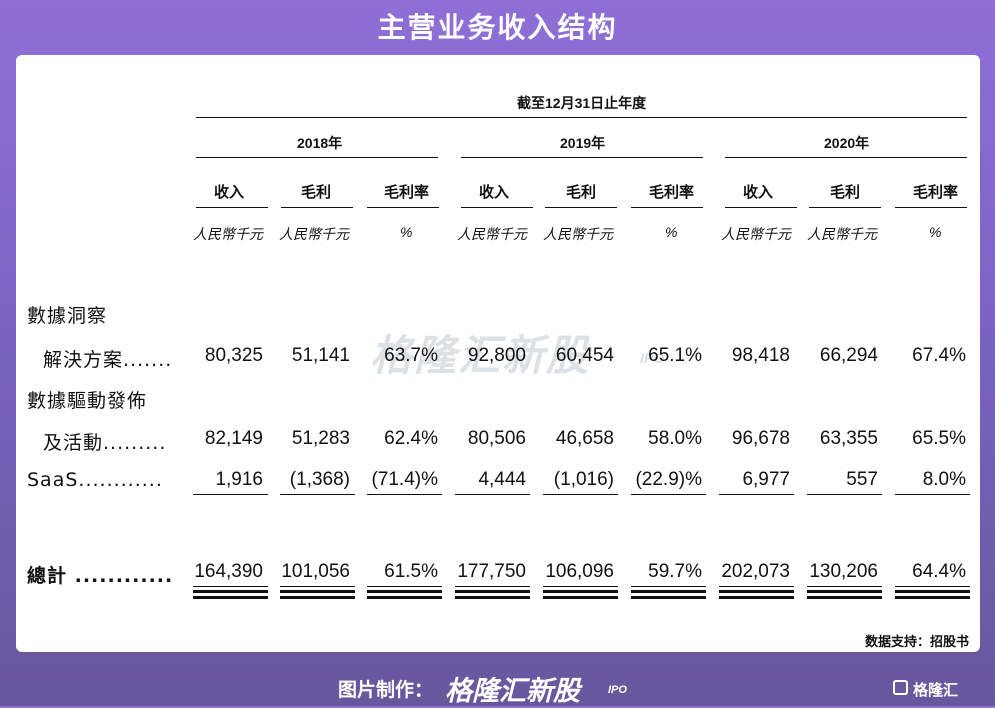 The width and height of the screenshot is (995, 708). What do you see at coordinates (228, 234) in the screenshot?
I see `unit-revenue-2018: 人民幣千元` at bounding box center [228, 234].